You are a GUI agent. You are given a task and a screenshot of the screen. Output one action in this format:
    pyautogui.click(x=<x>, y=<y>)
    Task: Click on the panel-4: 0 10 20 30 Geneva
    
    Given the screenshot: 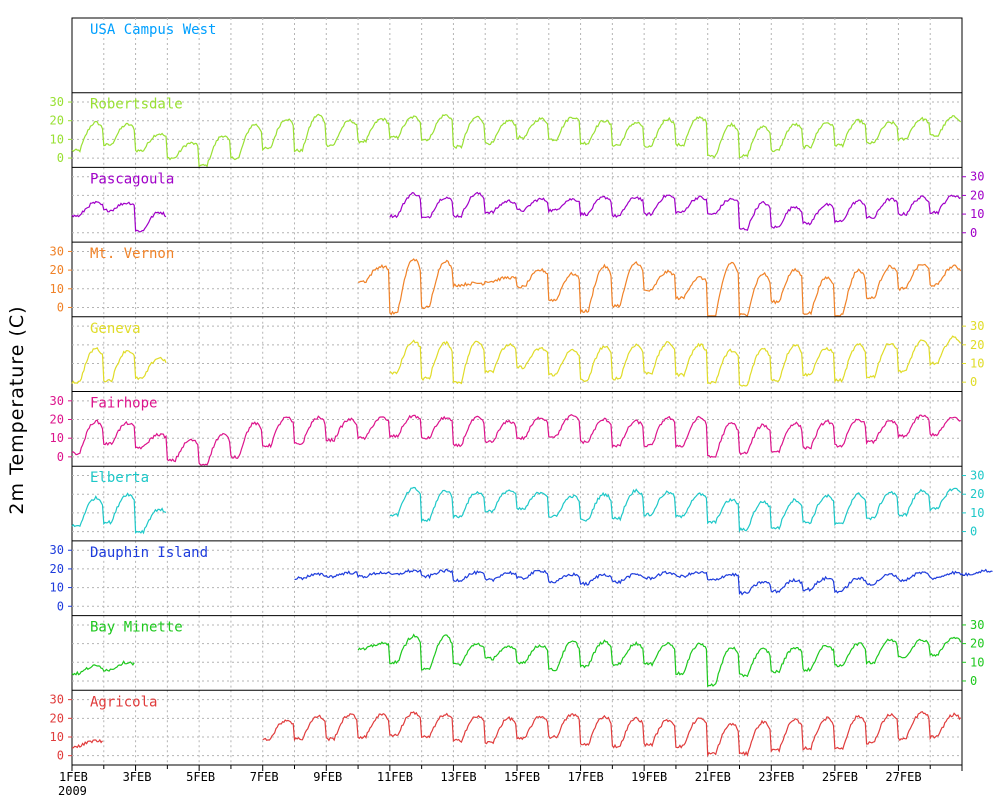 What is the action you would take?
    pyautogui.click(x=527, y=354)
    